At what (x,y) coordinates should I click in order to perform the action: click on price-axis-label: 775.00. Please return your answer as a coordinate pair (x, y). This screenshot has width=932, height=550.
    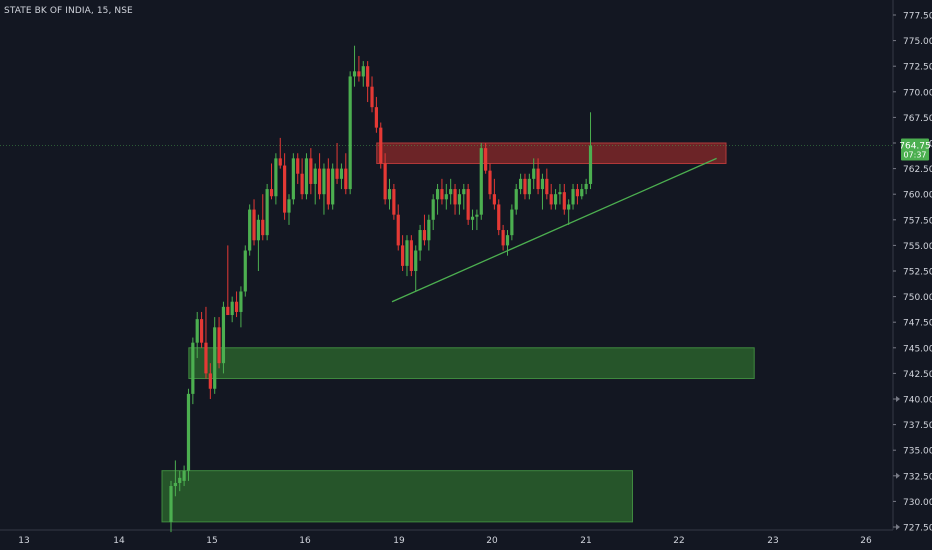
    Looking at the image, I should click on (917, 42).